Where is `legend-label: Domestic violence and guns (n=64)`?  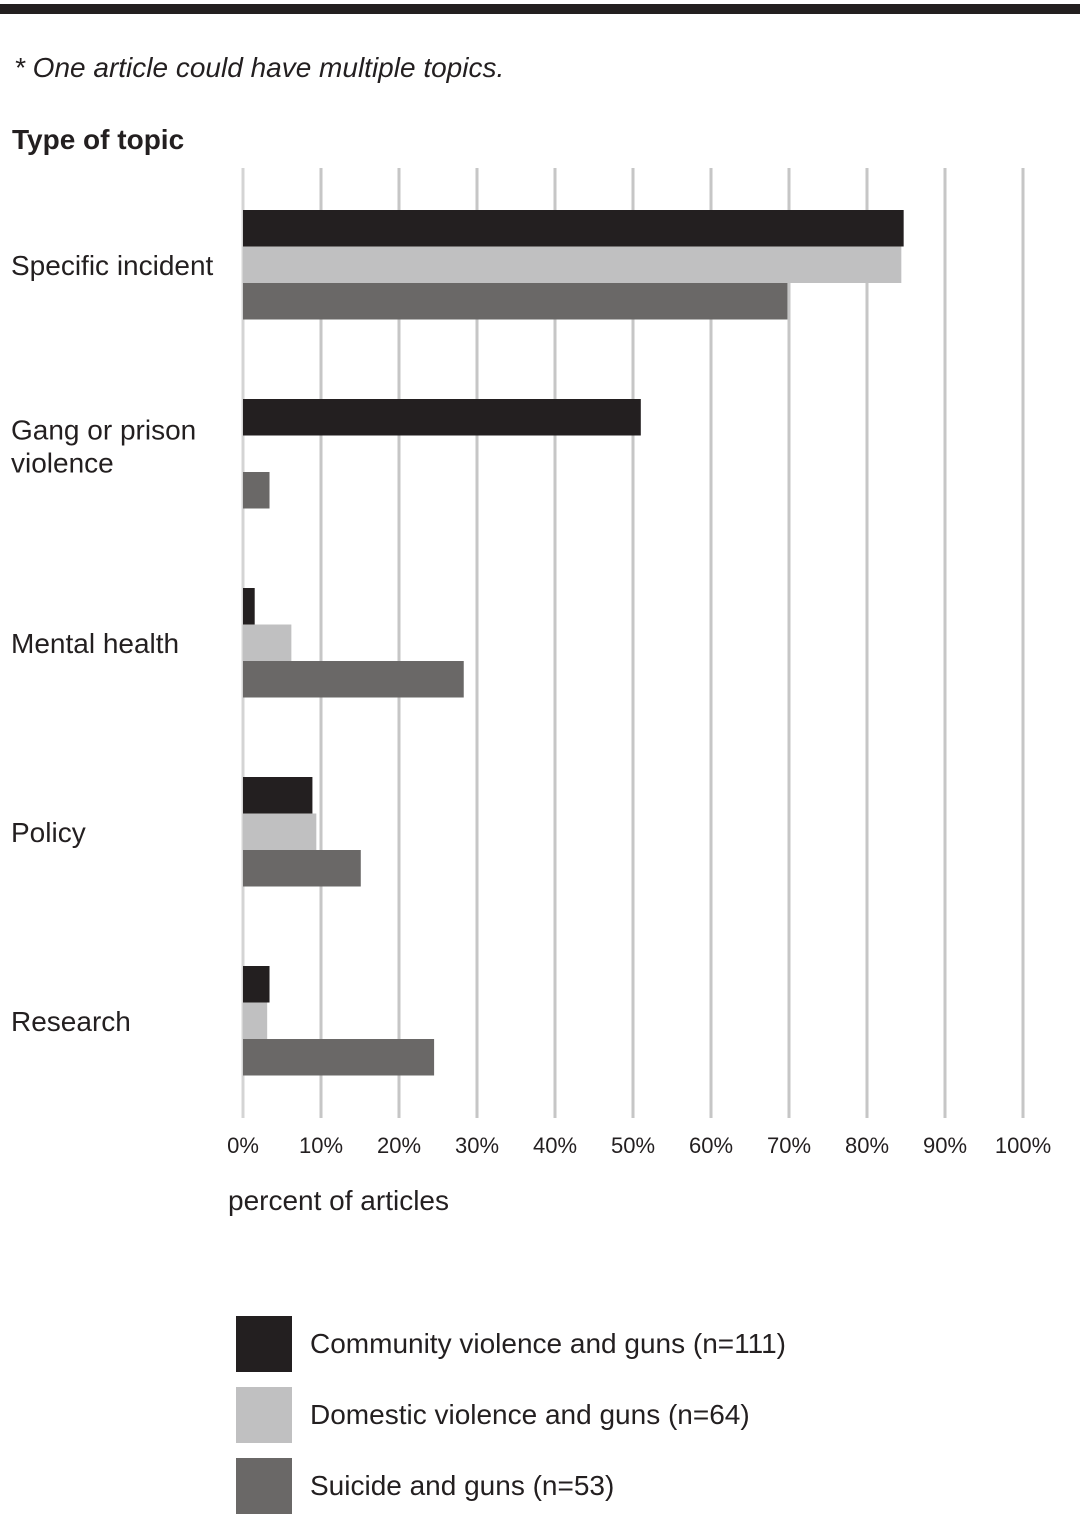 legend-label: Domestic violence and guns (n=64) is located at coordinates (530, 1414).